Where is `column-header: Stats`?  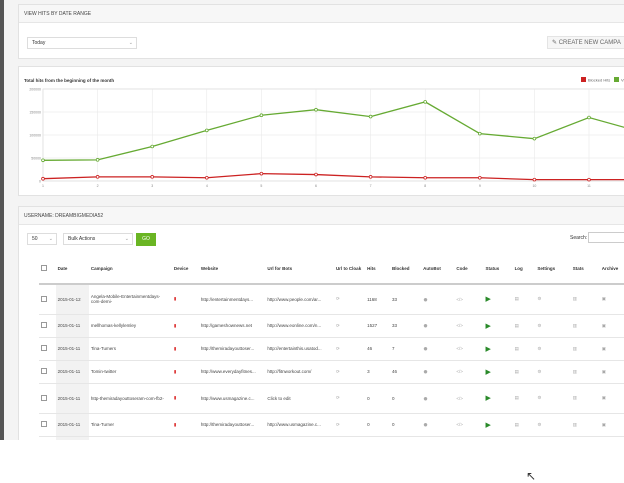
column-header: Stats is located at coordinates (585, 269).